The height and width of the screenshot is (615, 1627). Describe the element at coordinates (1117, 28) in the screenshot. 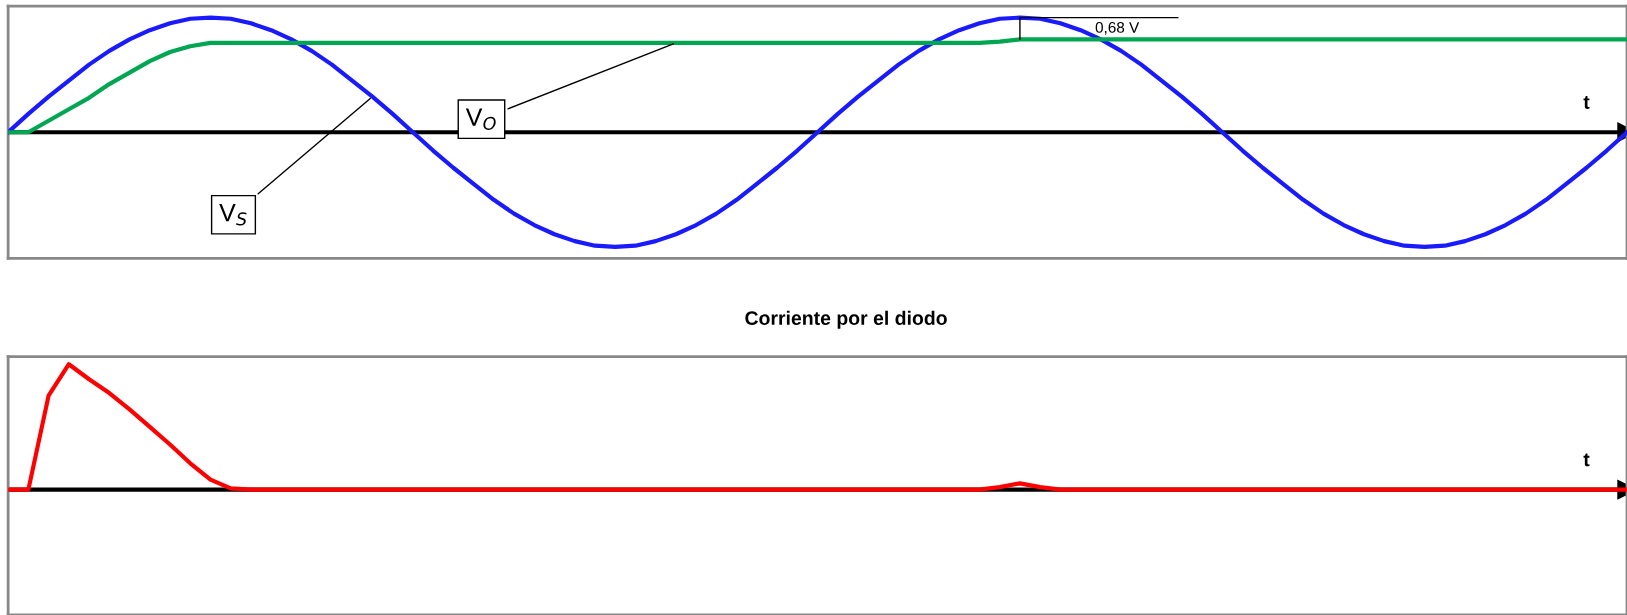

I see `annotation: 0,68 V` at that location.